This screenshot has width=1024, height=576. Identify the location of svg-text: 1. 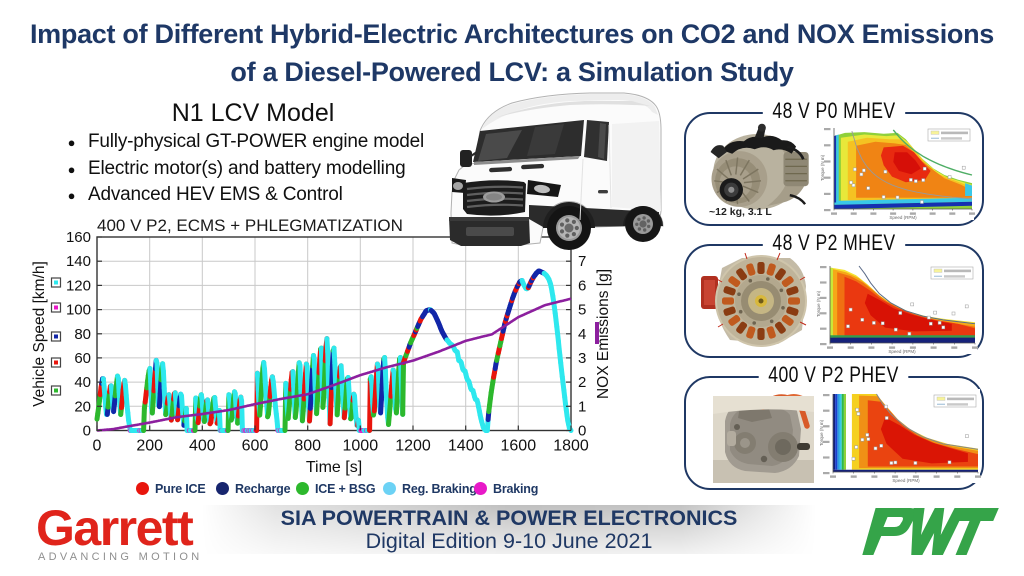
(582, 406).